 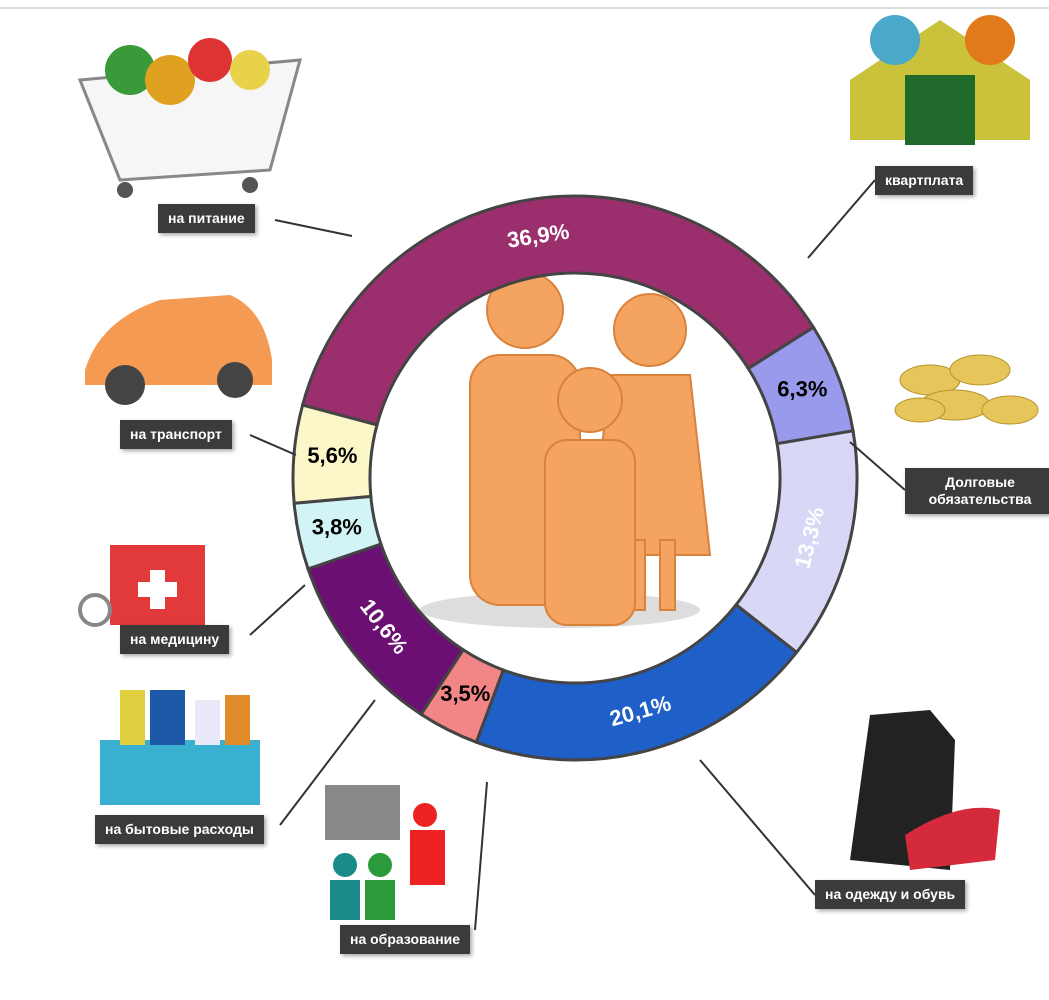 What do you see at coordinates (566, 449) in the screenshot?
I see `family-icon` at bounding box center [566, 449].